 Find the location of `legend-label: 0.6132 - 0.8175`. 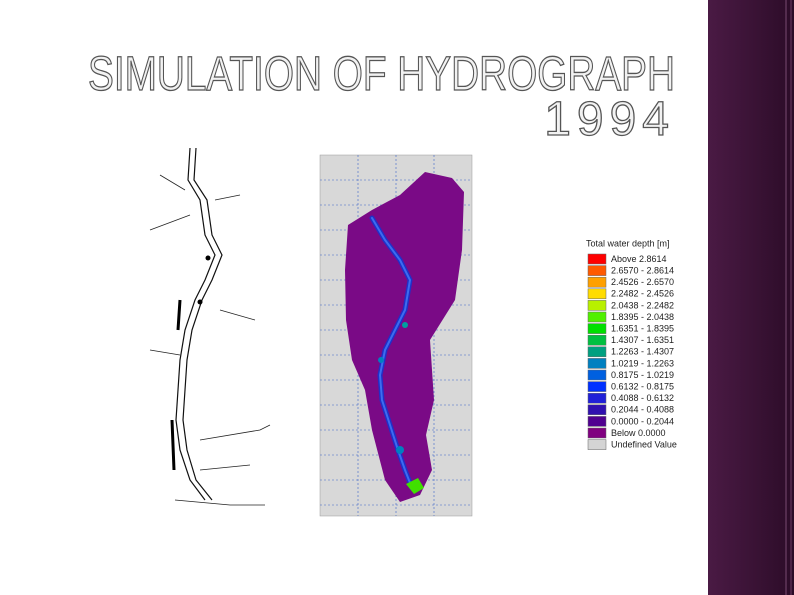

legend-label: 0.6132 - 0.8175 is located at coordinates (642, 386).